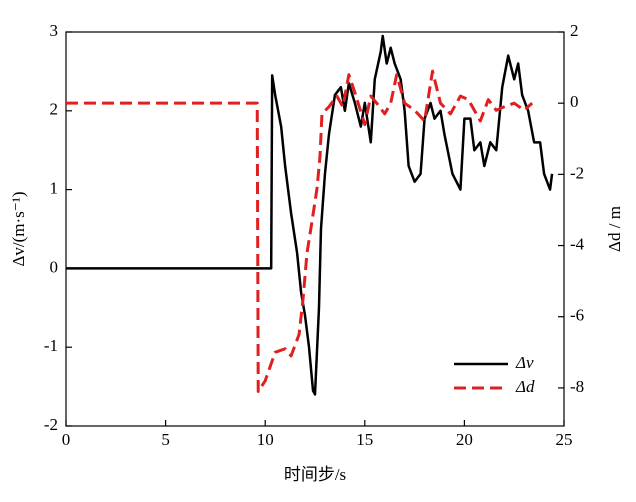  Describe the element at coordinates (54, 109) in the screenshot. I see `y-tick-label: 2` at that location.